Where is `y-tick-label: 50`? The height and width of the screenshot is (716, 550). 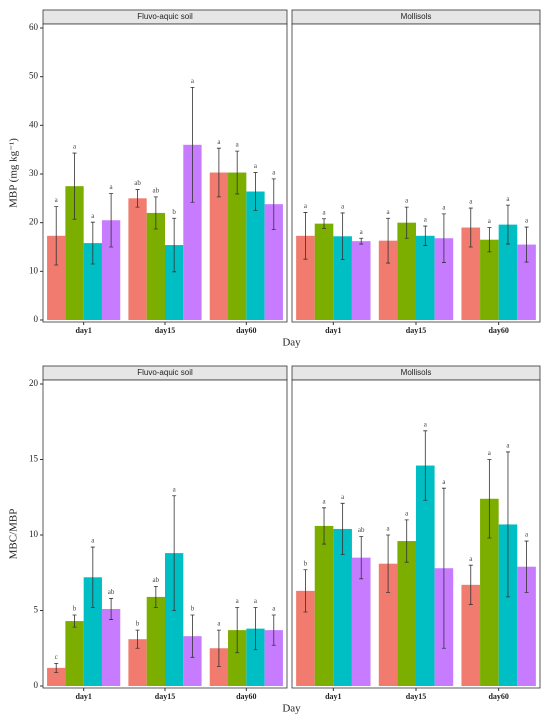 y-tick-label: 50 is located at coordinates (34, 76).